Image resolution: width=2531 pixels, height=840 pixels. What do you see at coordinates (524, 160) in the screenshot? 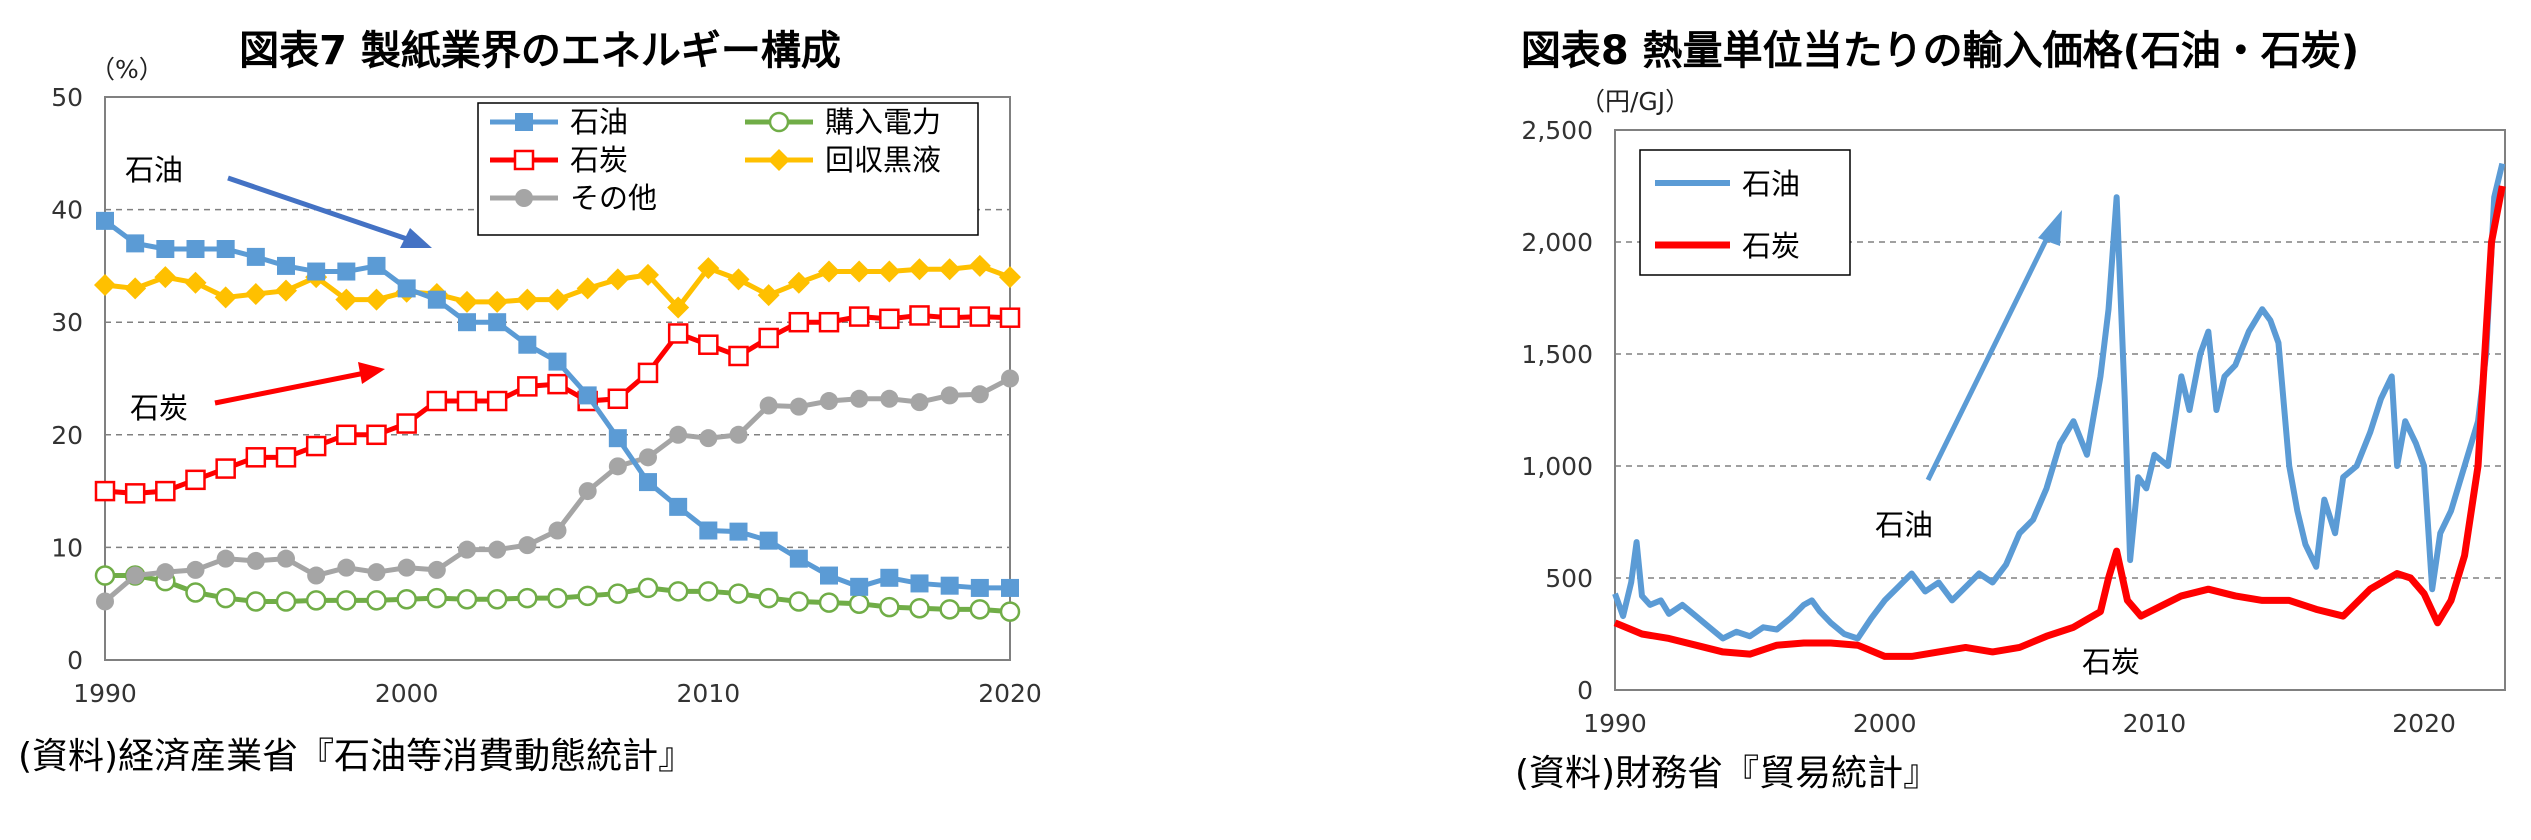
I see `chart-7-legend-marker` at bounding box center [524, 160].